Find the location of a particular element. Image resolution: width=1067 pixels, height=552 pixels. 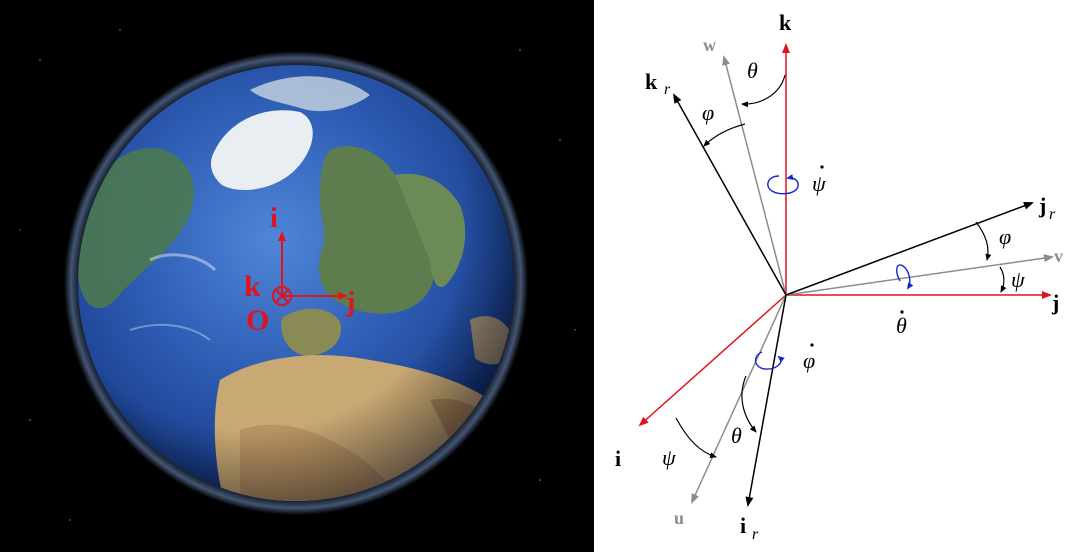

arc-theta-bottom is located at coordinates (749, 404).